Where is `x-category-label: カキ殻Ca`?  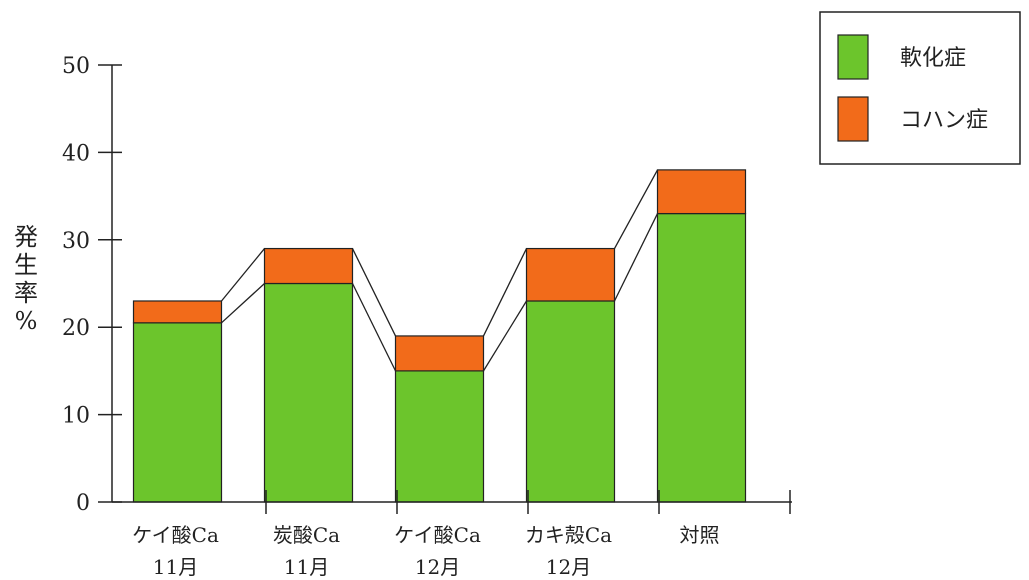 x-category-label: カキ殻Ca is located at coordinates (568, 535).